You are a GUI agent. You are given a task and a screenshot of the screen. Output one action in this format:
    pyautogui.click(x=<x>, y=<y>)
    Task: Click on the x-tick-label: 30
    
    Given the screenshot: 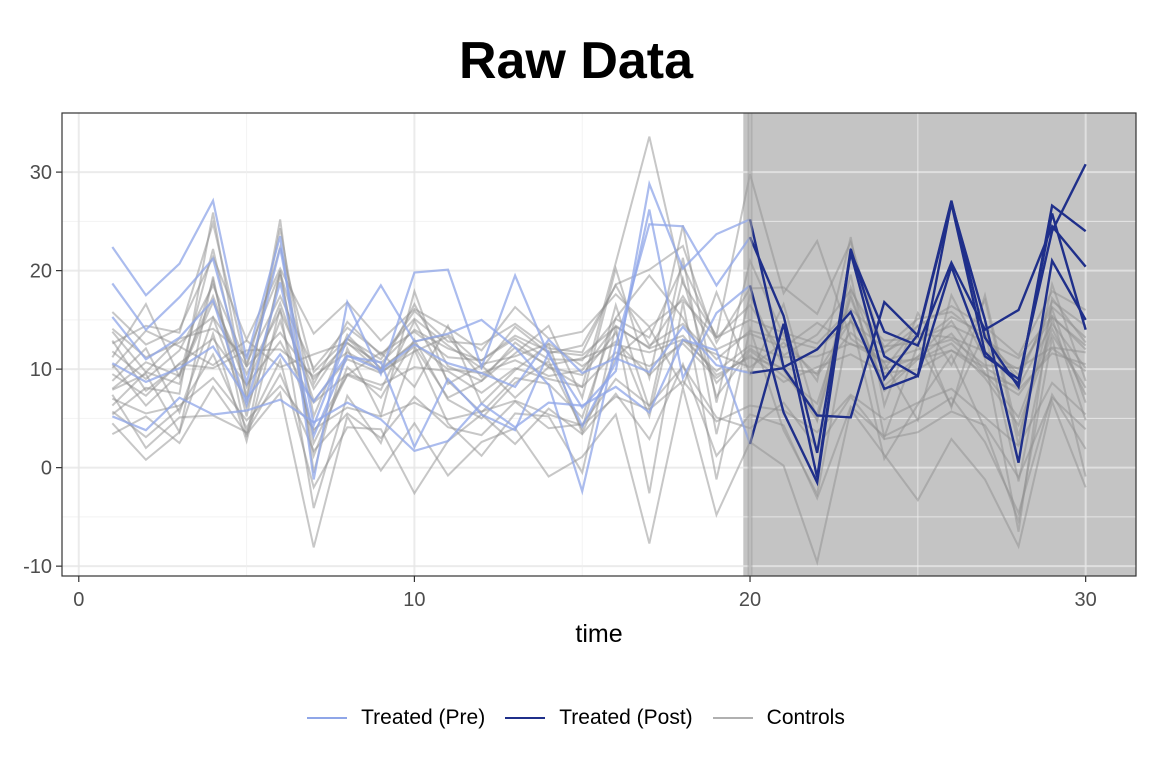 What is the action you would take?
    pyautogui.click(x=1086, y=600)
    